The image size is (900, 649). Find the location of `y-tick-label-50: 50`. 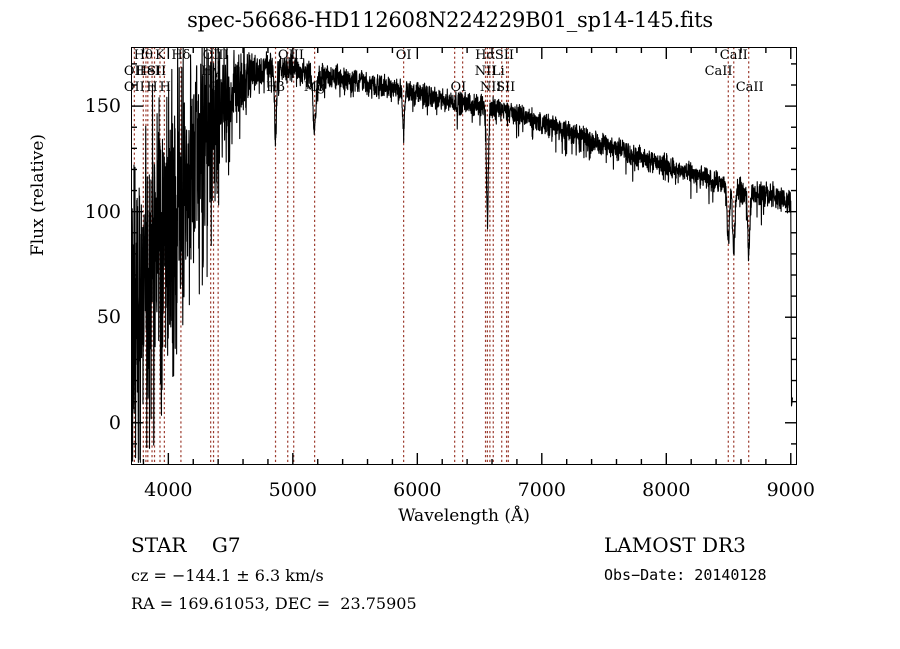

y-tick-label-50: 50 is located at coordinates (108, 317).